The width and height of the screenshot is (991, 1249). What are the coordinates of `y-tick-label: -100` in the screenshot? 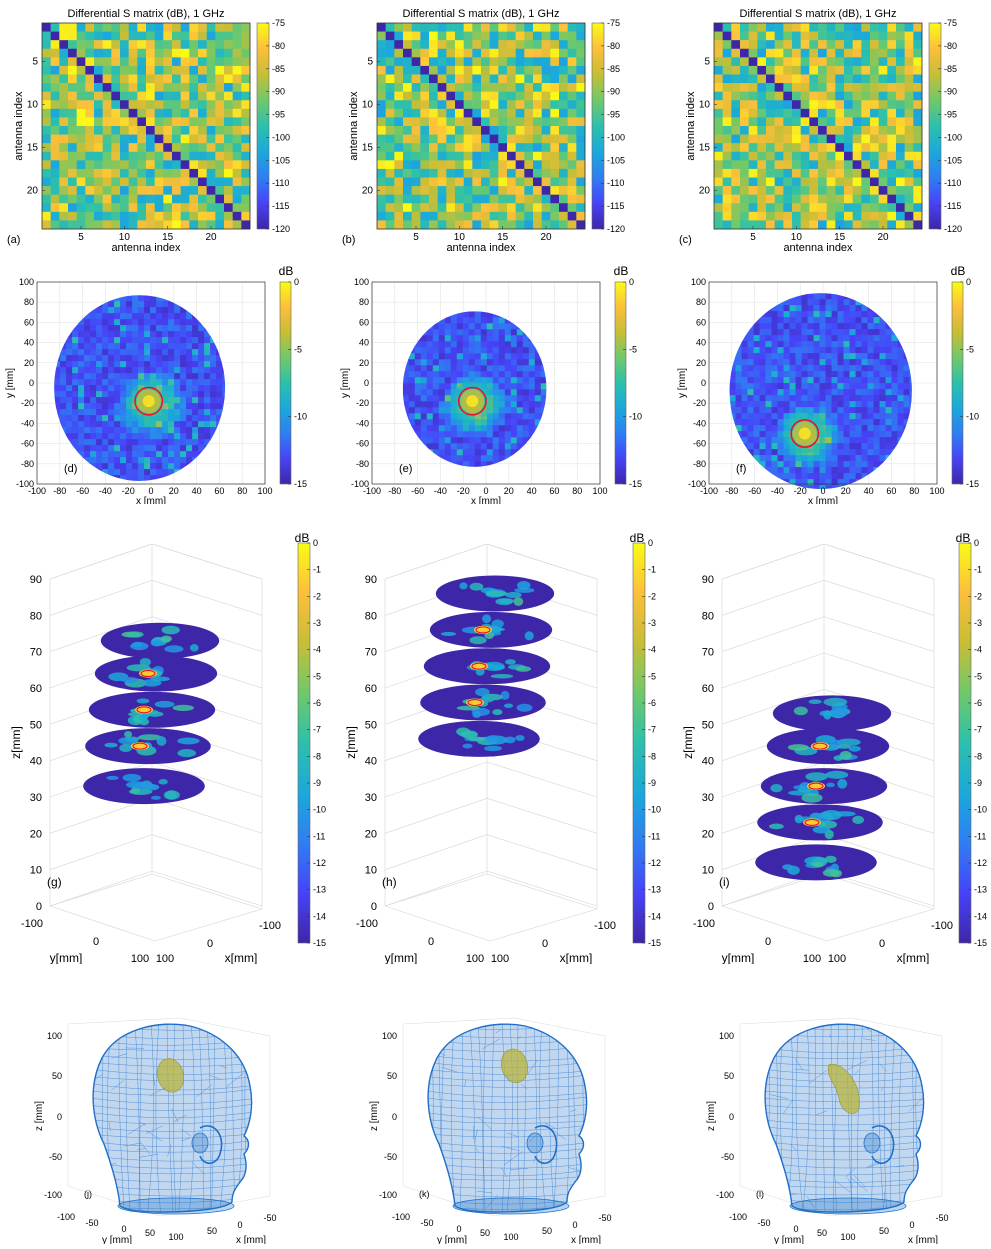 It's located at (697, 484).